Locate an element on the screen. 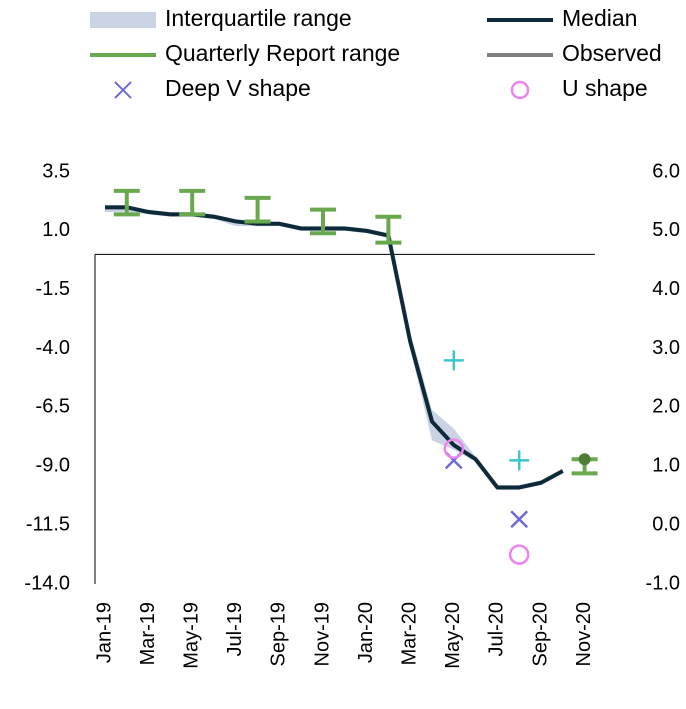 This screenshot has height=709, width=686. legend-label: Median is located at coordinates (599, 18).